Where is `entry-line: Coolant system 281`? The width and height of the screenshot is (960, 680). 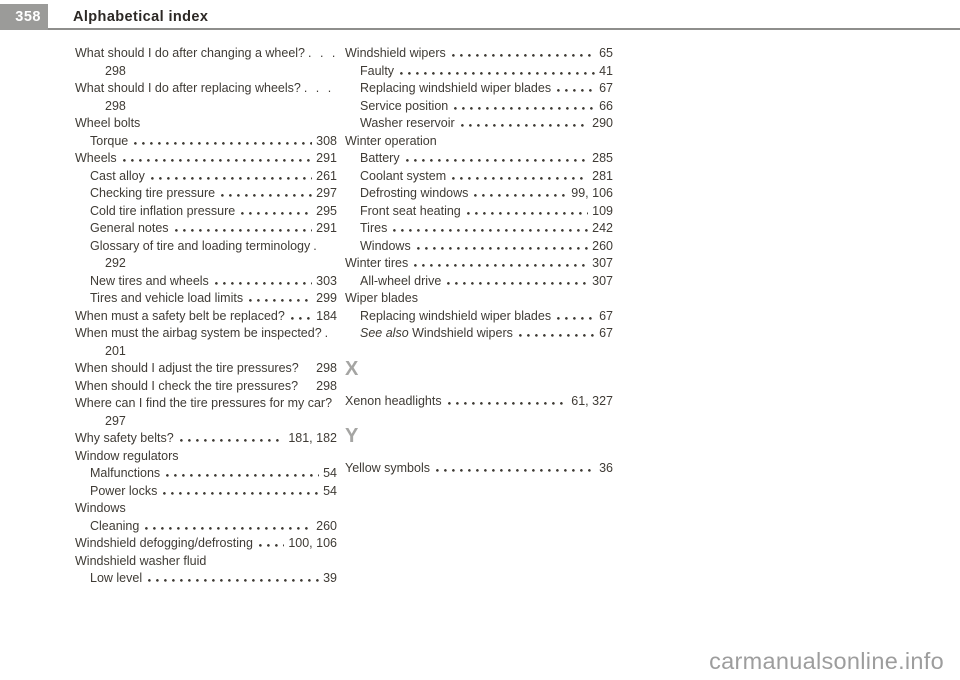 entry-line: Coolant system 281 is located at coordinates (486, 177).